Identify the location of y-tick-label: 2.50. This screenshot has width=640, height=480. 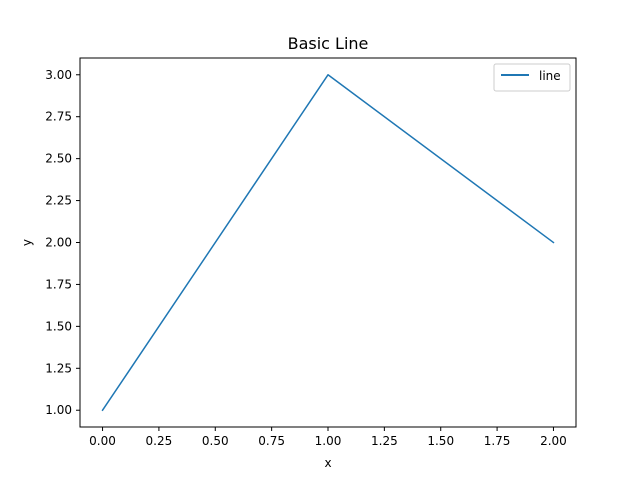
(58, 159).